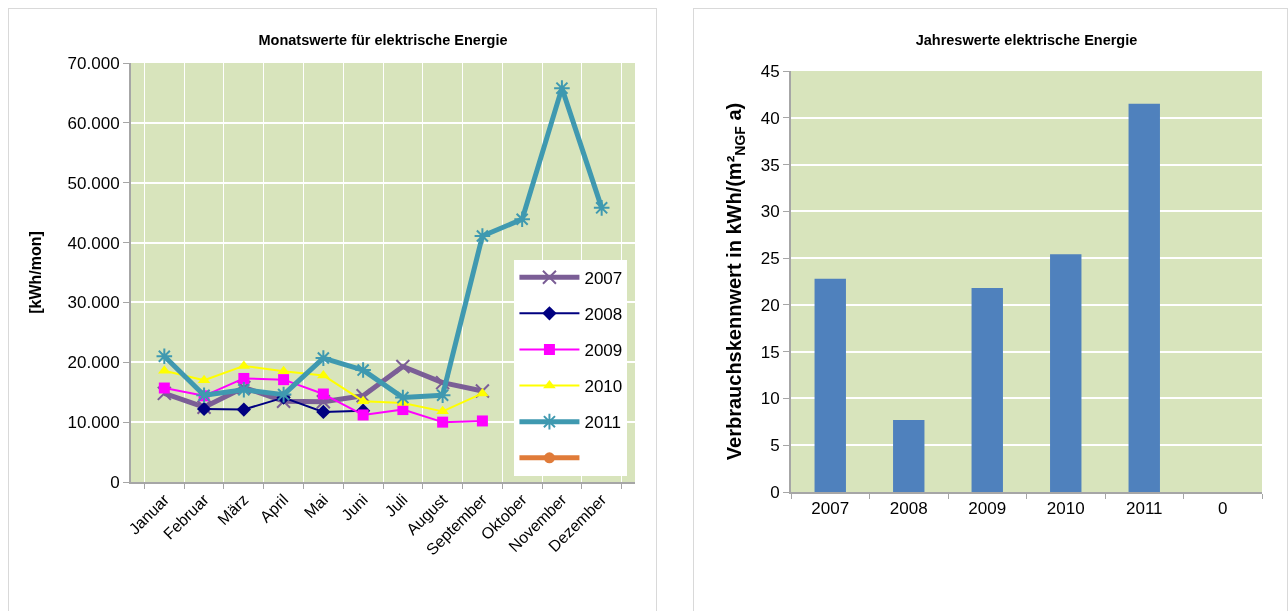 This screenshot has width=1288, height=611. Describe the element at coordinates (987, 509) in the screenshot. I see `x-tick-label: 2009` at that location.